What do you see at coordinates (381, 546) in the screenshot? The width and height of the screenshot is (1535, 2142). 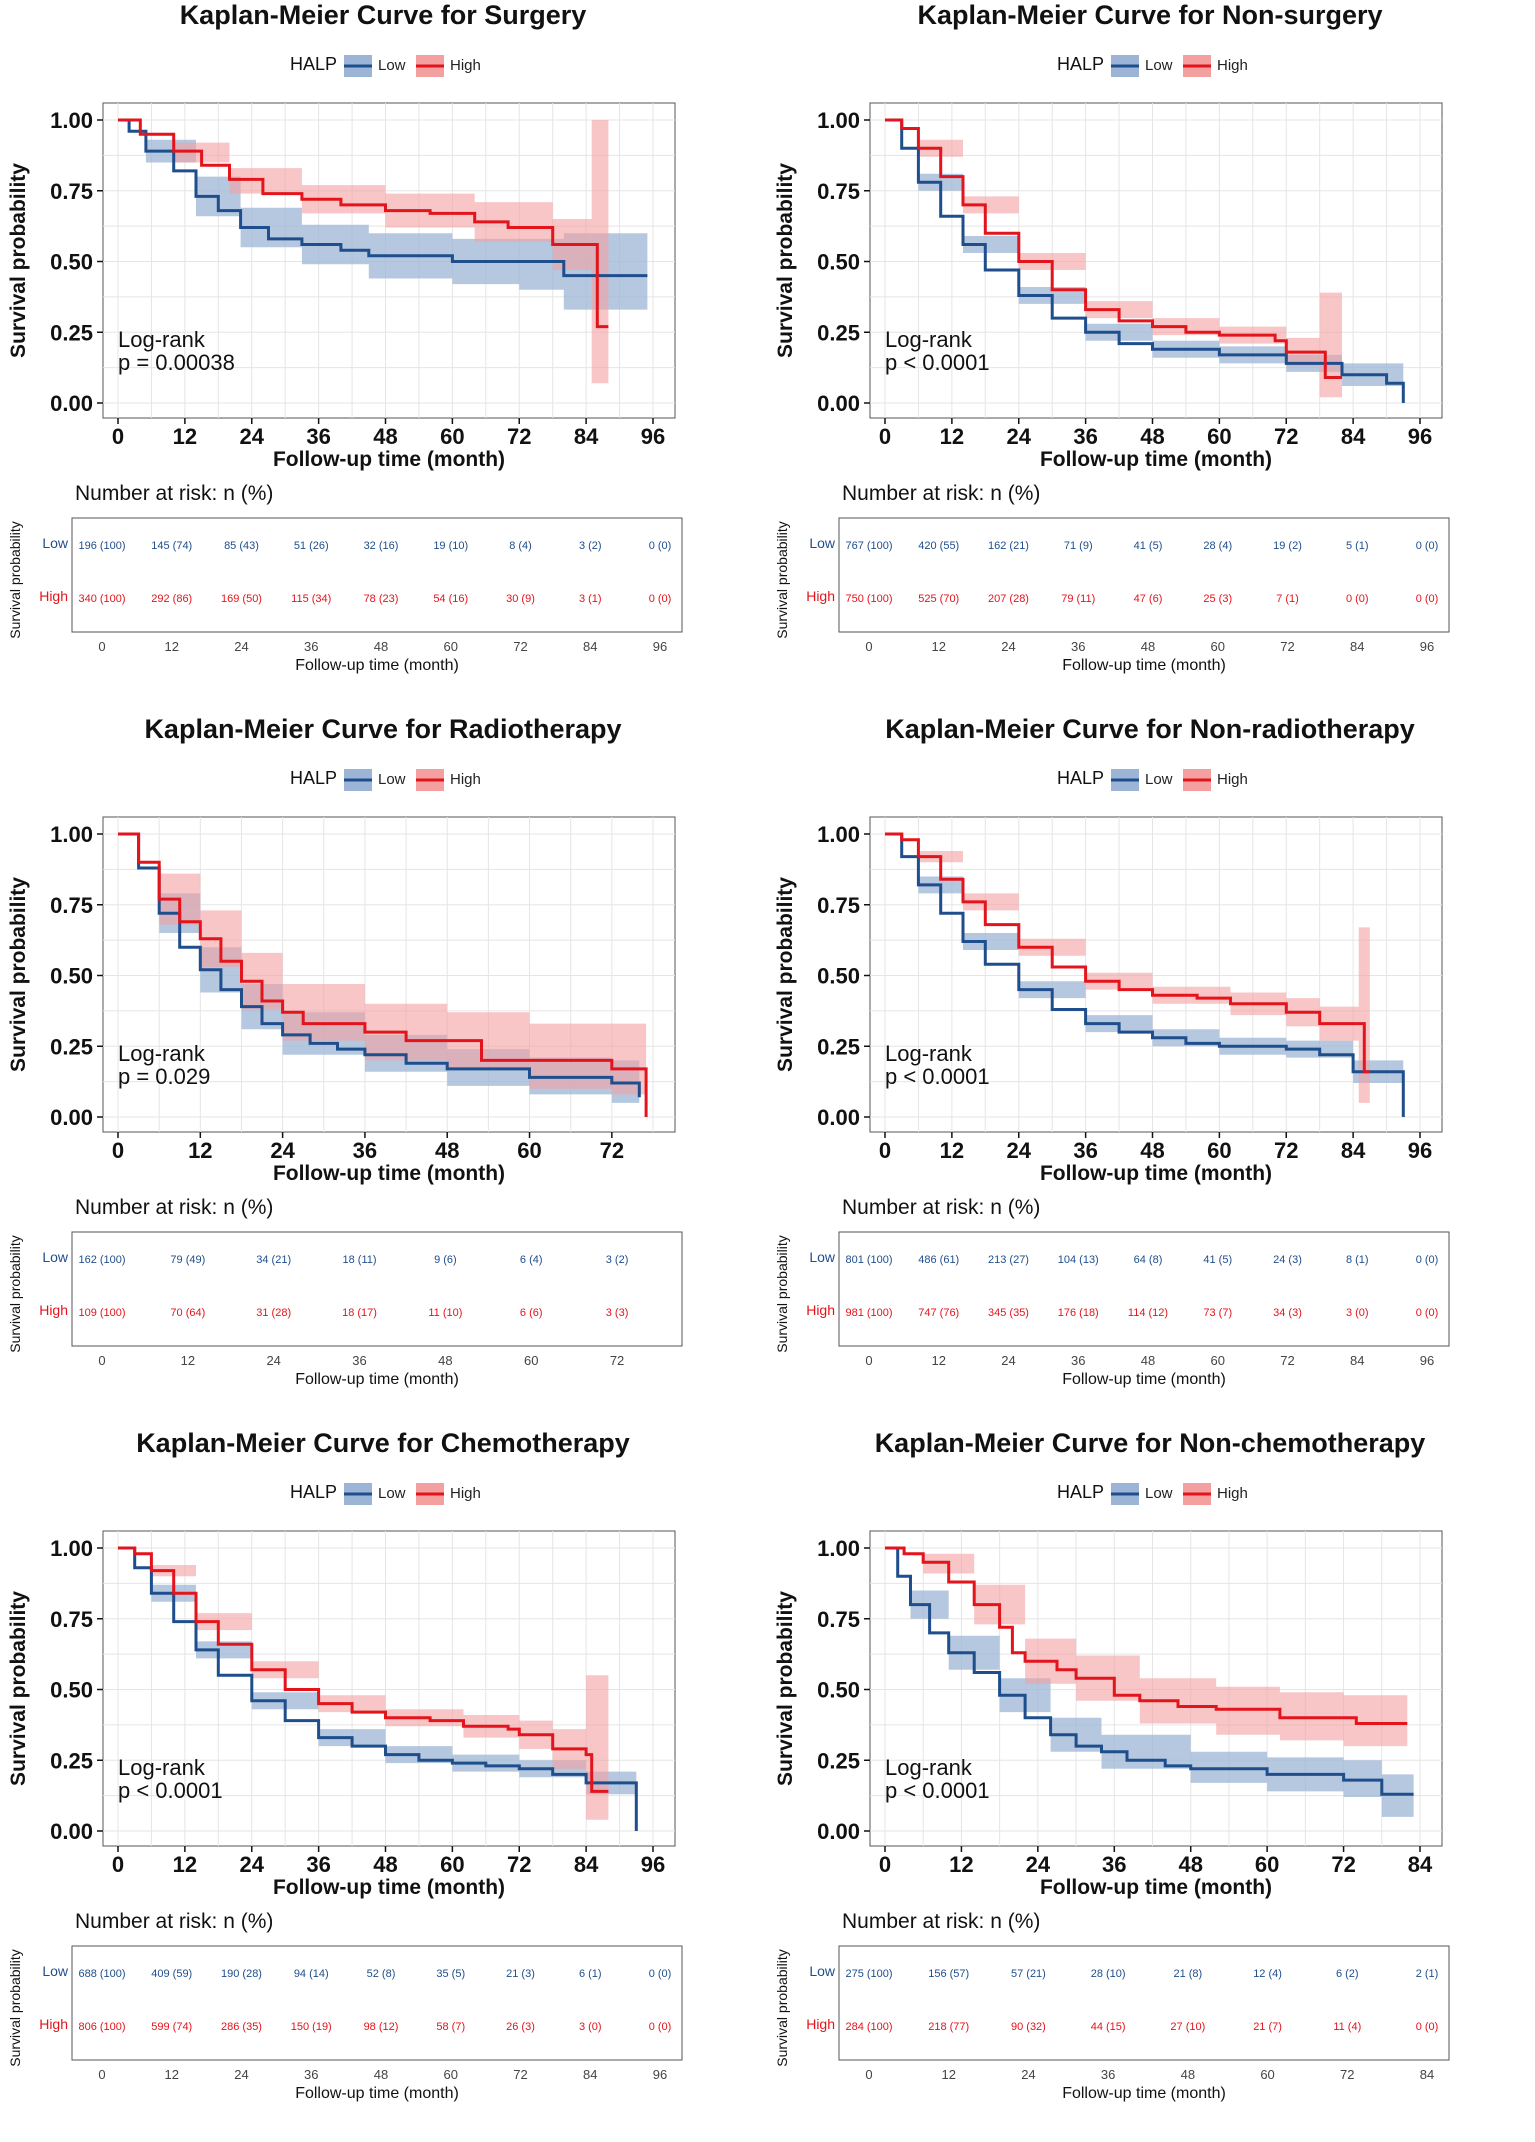 I see `risk-cell: 32 (16)` at bounding box center [381, 546].